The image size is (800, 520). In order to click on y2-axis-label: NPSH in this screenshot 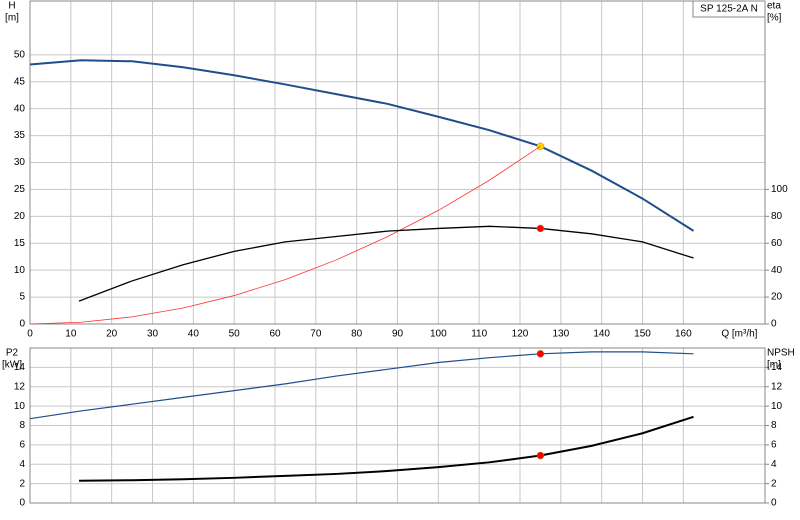, I will do `click(781, 353)`.